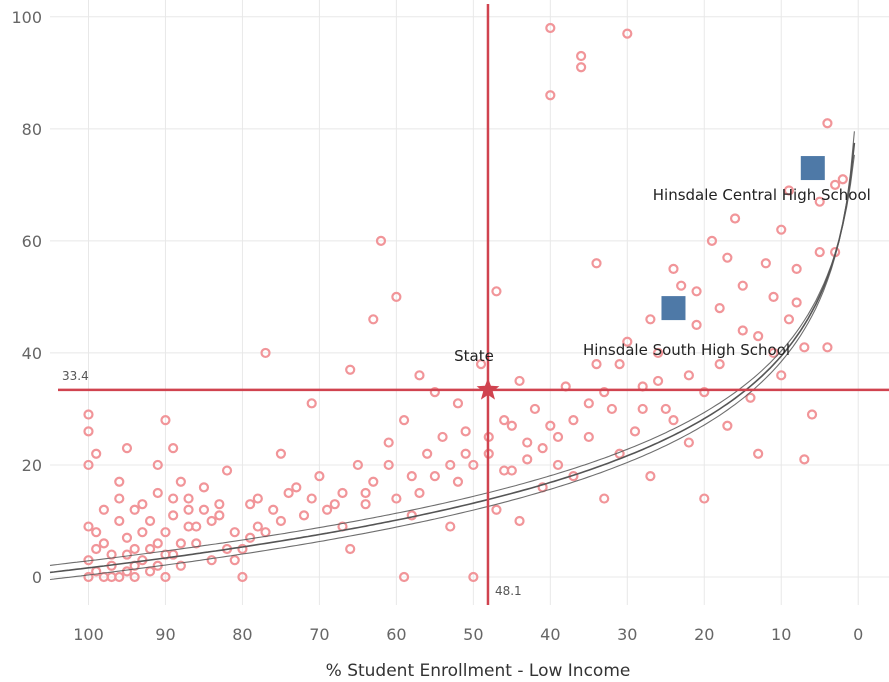  I want to click on y-tick-label: 60, so click(32, 241).